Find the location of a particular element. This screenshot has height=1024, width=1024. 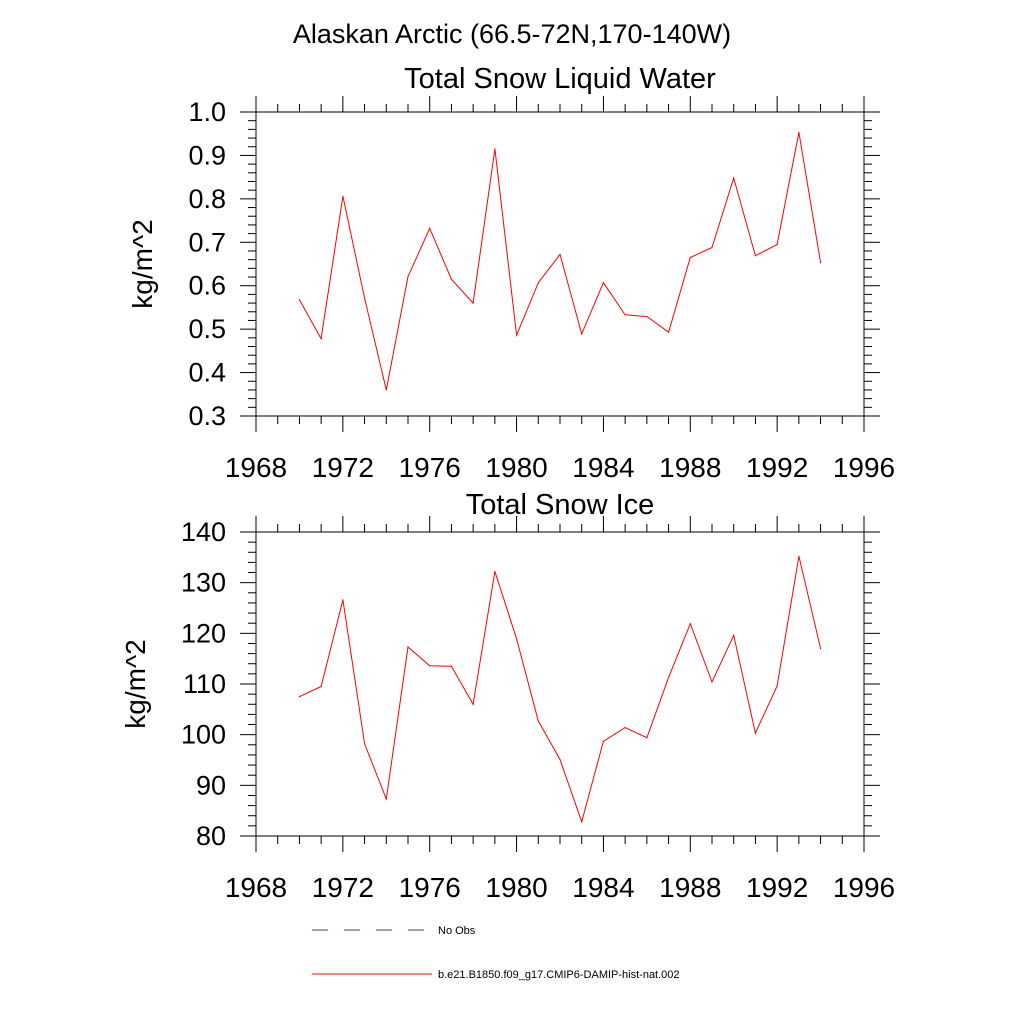

y-tick-label: 0.6 is located at coordinates (207, 286).